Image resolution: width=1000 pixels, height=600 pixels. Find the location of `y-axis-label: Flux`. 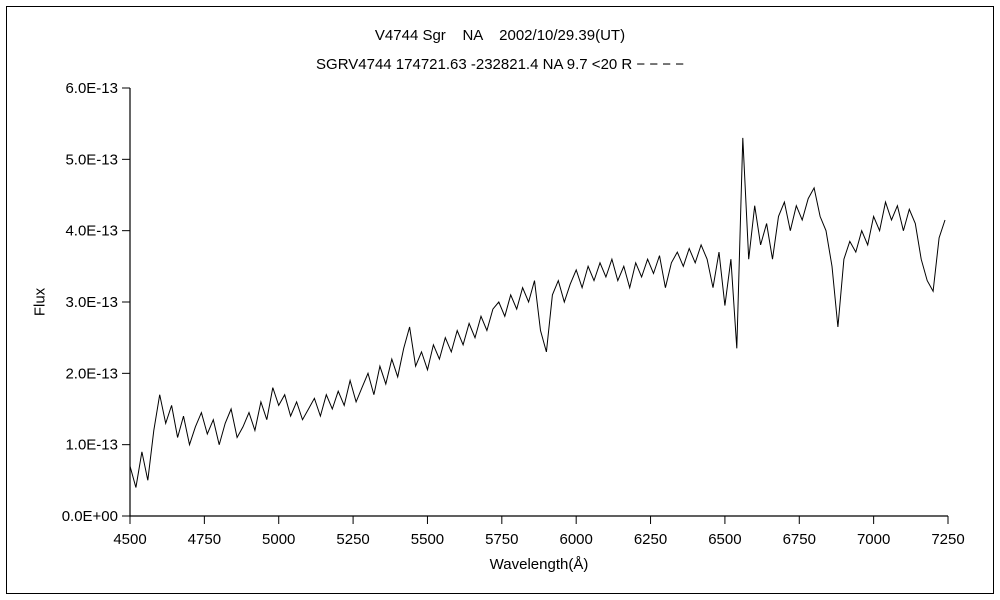

y-axis-label: Flux is located at coordinates (40, 302).